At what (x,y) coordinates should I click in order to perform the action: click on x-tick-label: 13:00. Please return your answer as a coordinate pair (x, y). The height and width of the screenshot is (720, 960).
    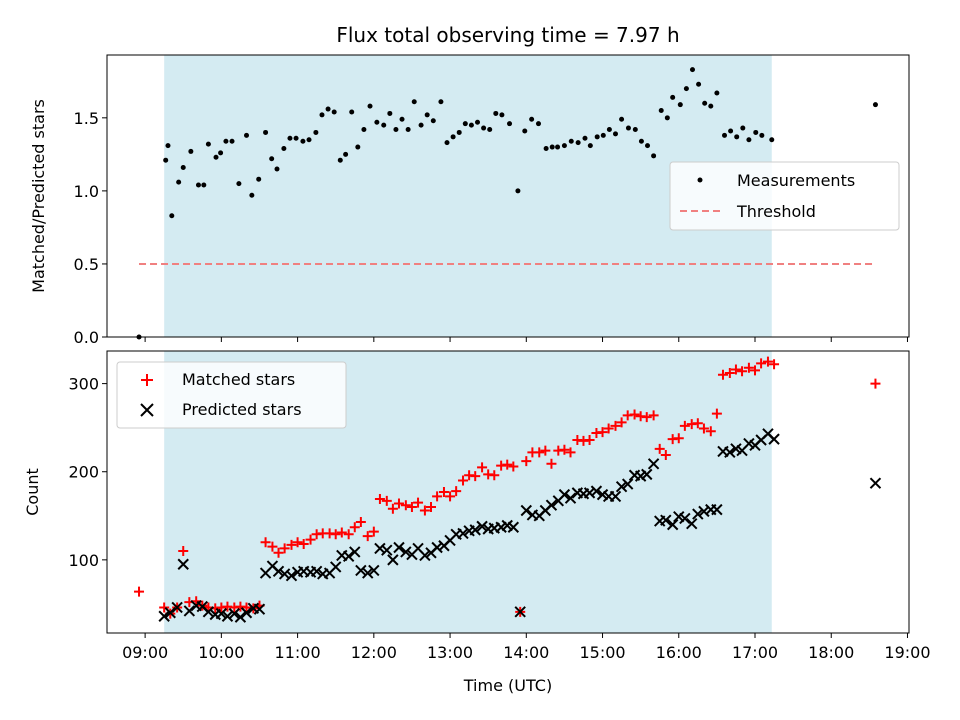
    Looking at the image, I should click on (450, 652).